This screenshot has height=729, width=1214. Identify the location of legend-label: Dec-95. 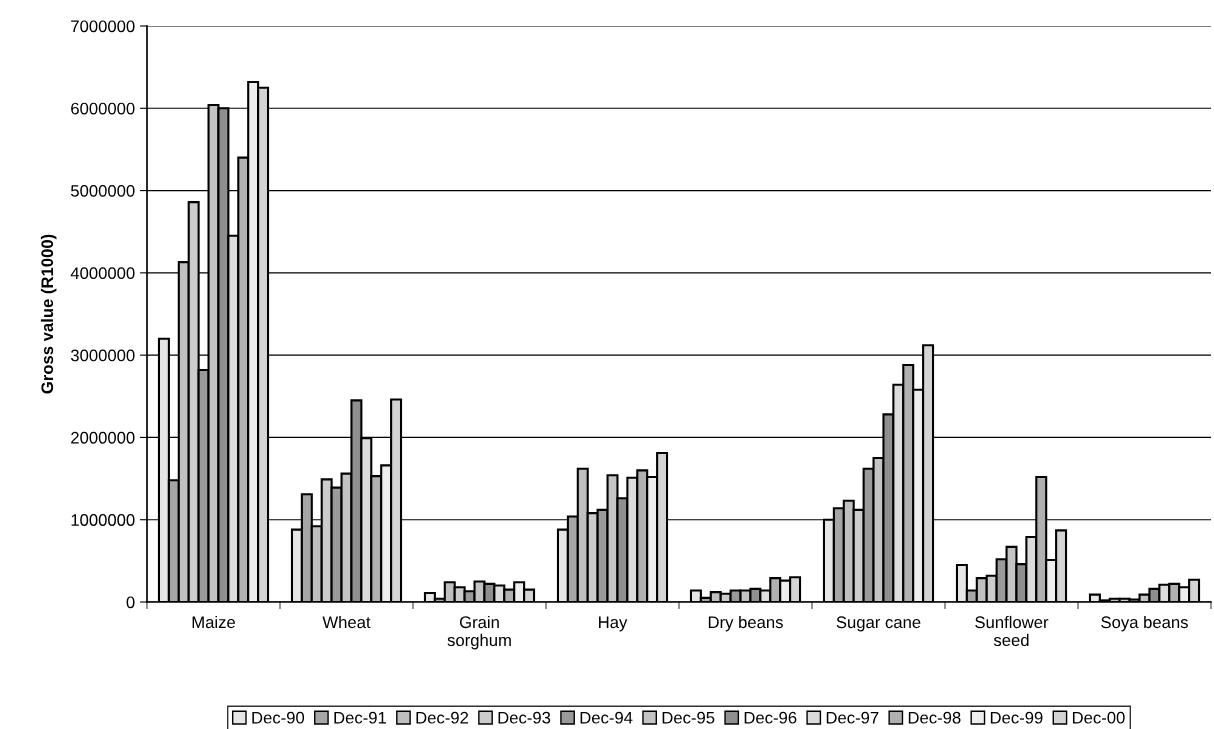
(688, 717).